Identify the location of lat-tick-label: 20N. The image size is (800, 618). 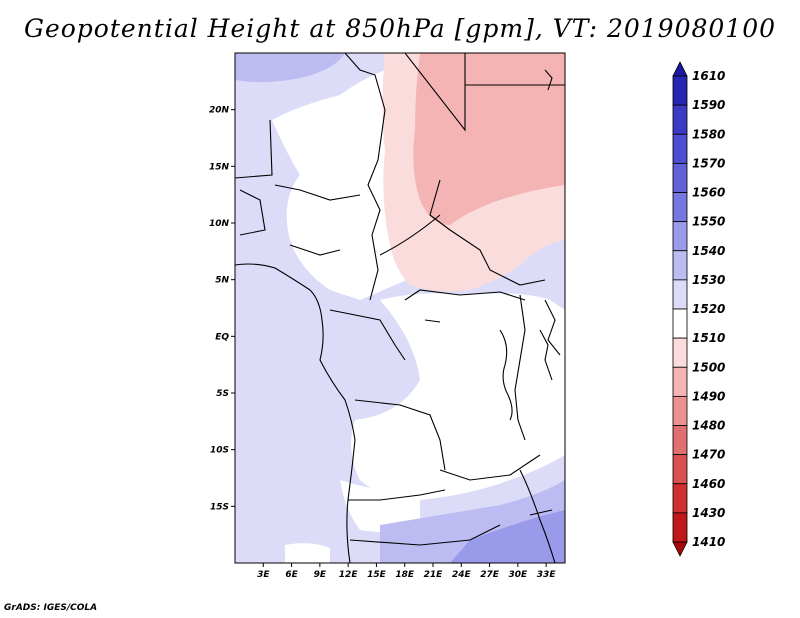
(219, 111).